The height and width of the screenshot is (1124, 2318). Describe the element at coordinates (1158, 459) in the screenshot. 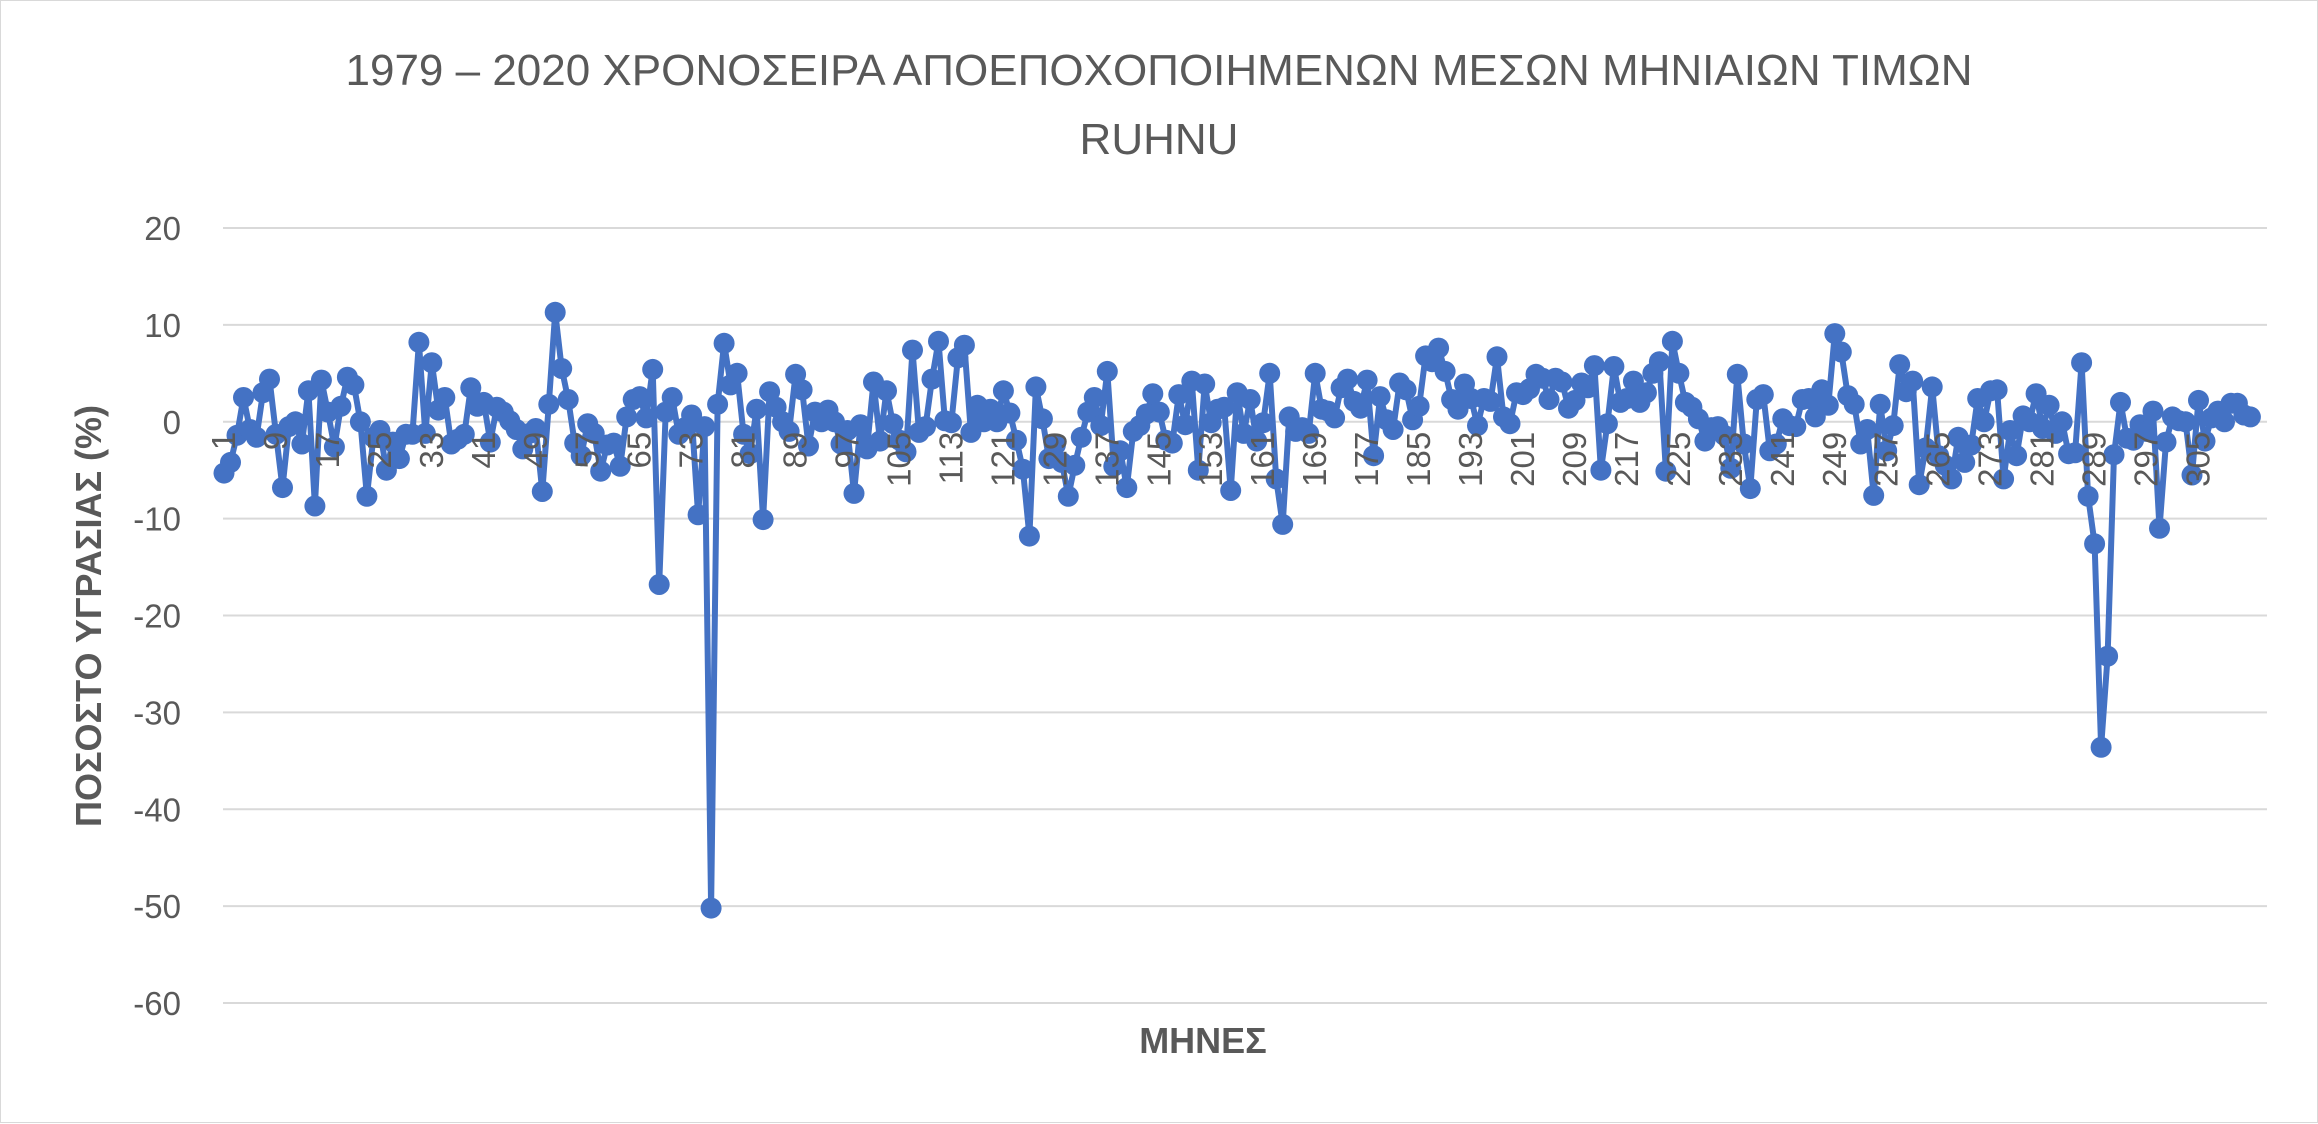

I see `x-tick-label: 145` at that location.